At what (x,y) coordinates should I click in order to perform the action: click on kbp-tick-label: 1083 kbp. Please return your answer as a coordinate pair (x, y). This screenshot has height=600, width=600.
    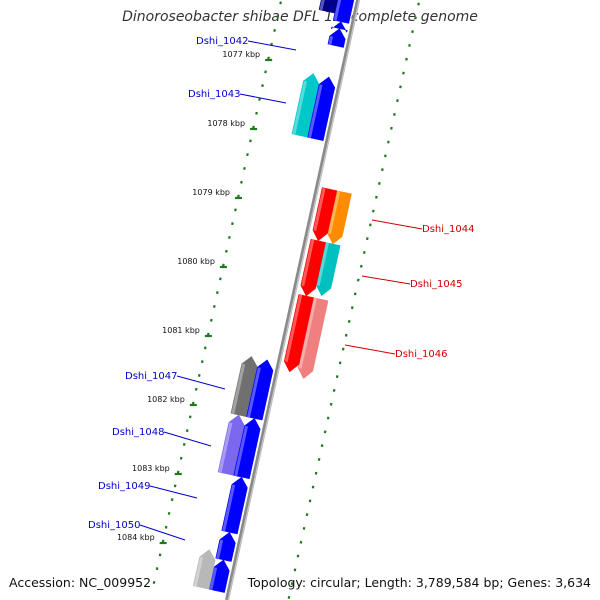
    Looking at the image, I should click on (151, 468).